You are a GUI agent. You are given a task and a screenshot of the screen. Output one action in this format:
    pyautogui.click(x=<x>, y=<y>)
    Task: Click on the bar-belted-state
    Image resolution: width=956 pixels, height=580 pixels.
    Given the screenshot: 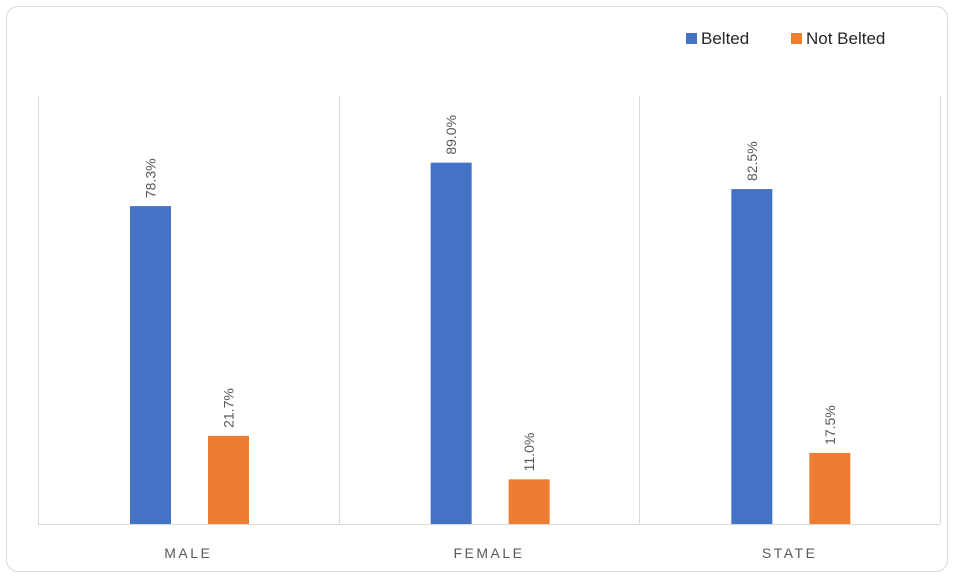 What is the action you would take?
    pyautogui.click(x=752, y=357)
    